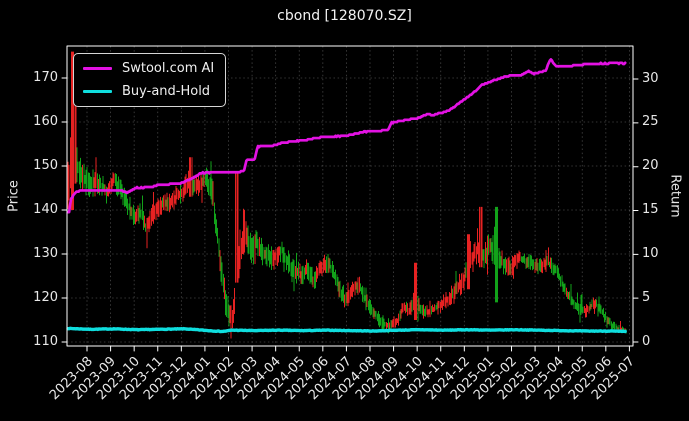  I want to click on left-ytick-label: 130, so click(45, 253).